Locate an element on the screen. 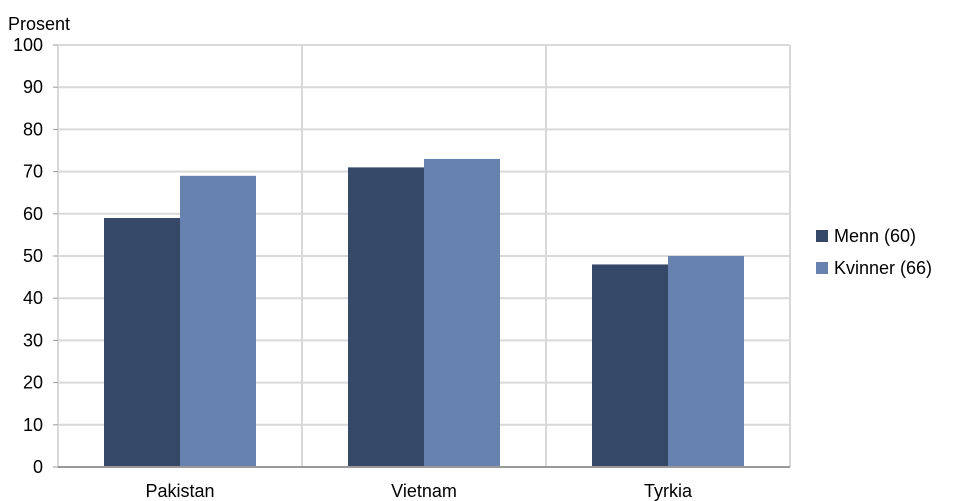  bar-vietnam-kvinner is located at coordinates (462, 312).